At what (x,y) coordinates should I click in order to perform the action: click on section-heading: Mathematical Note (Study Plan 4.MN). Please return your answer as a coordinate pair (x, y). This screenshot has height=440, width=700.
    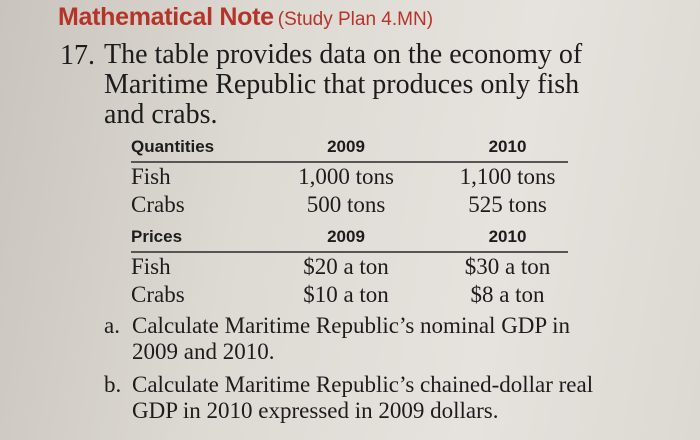
    Looking at the image, I should click on (245, 17).